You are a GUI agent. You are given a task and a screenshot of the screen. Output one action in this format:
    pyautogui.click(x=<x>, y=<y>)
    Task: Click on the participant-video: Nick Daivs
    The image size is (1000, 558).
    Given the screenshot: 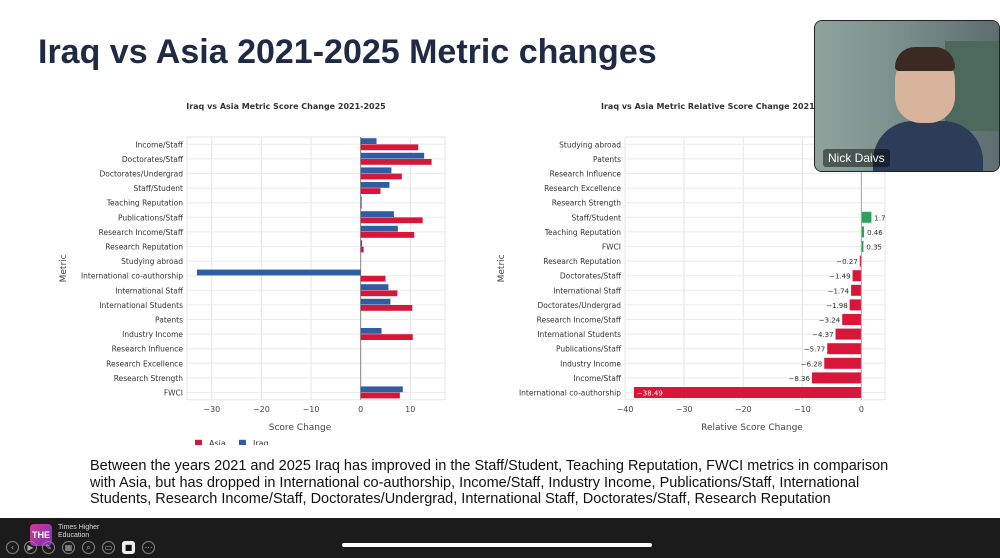 What is the action you would take?
    pyautogui.click(x=907, y=96)
    